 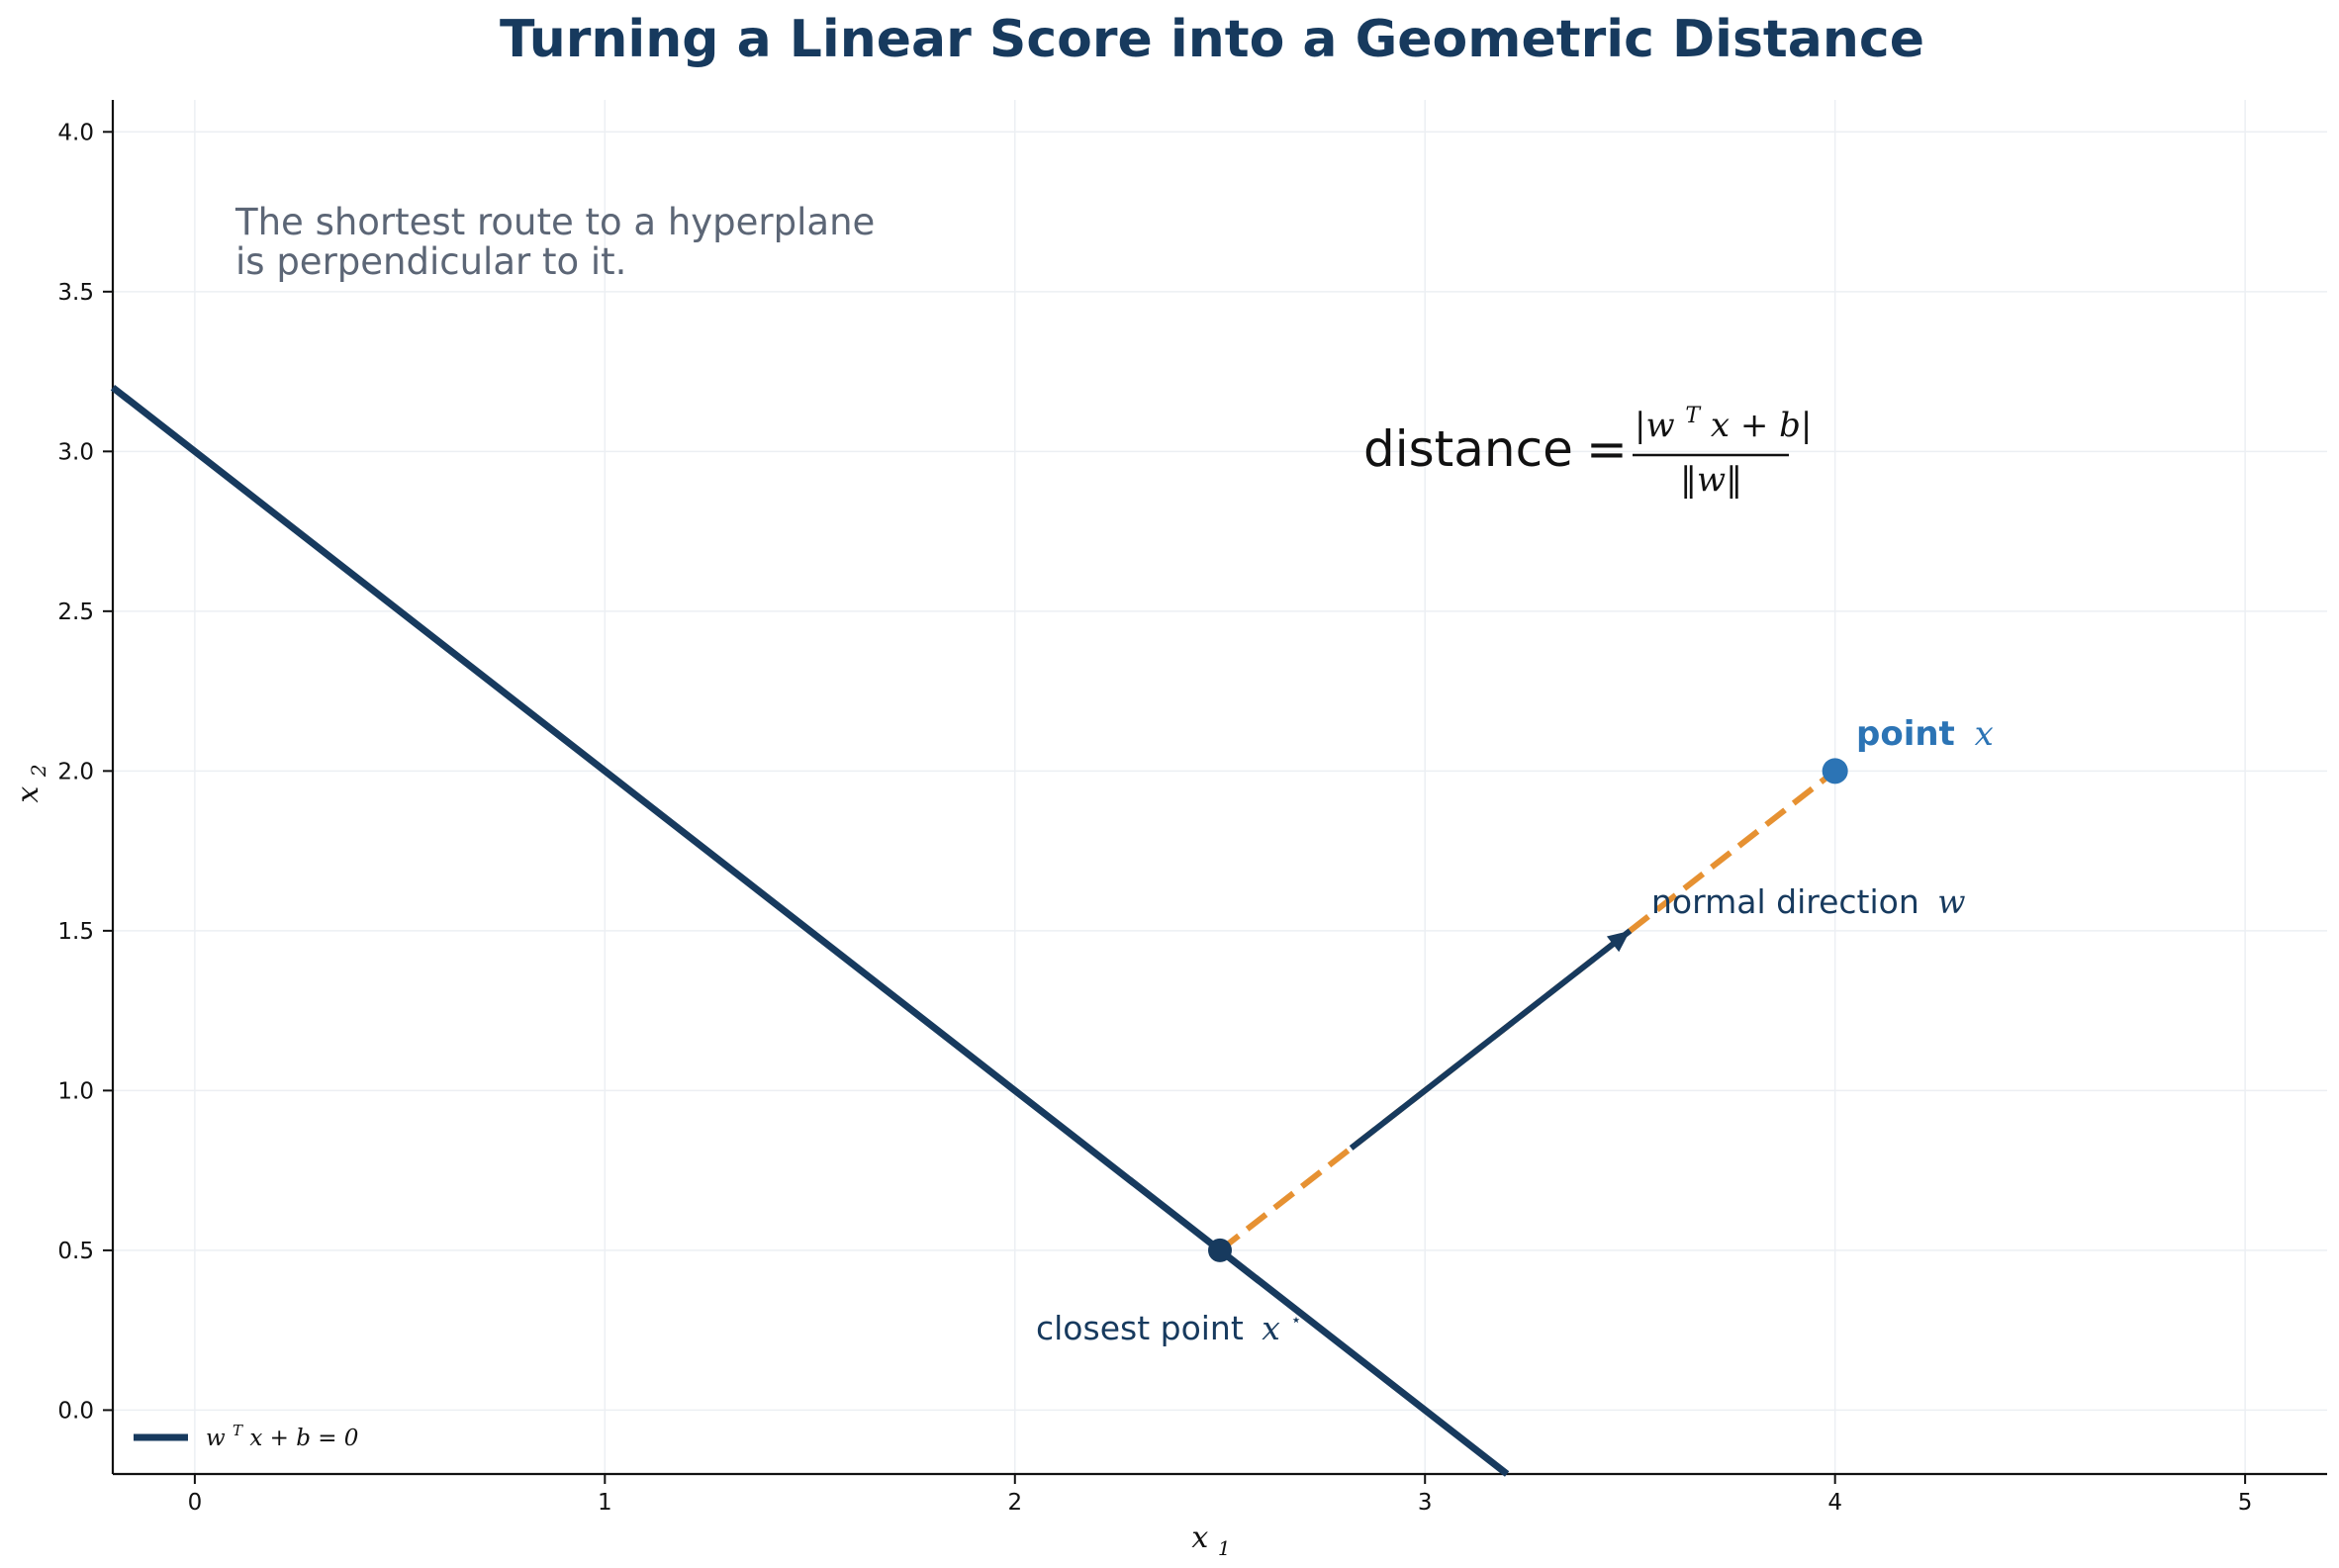 I want to click on closest-point-word: closest point, so click(x=1140, y=1328).